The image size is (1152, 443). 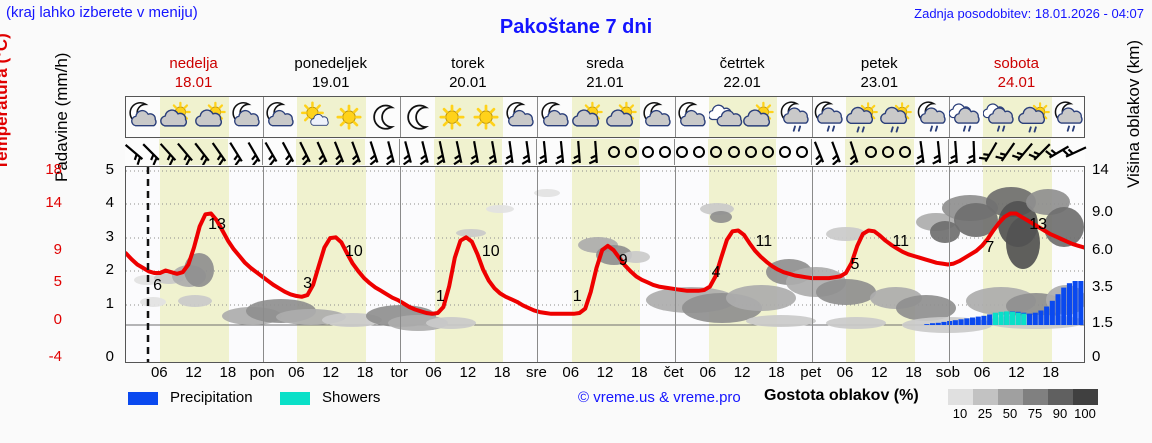 What do you see at coordinates (399, 372) in the screenshot?
I see `x-tick-7: tor` at bounding box center [399, 372].